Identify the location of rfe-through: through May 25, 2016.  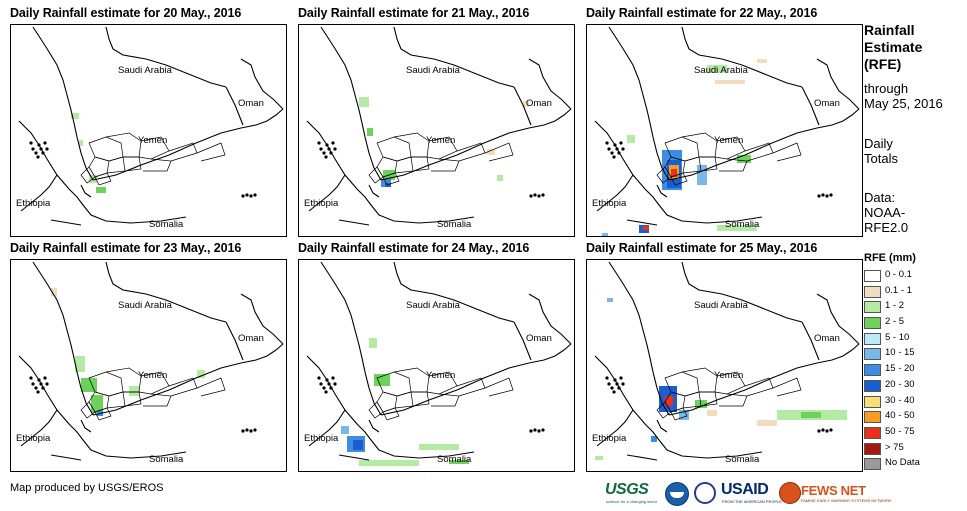
(903, 96).